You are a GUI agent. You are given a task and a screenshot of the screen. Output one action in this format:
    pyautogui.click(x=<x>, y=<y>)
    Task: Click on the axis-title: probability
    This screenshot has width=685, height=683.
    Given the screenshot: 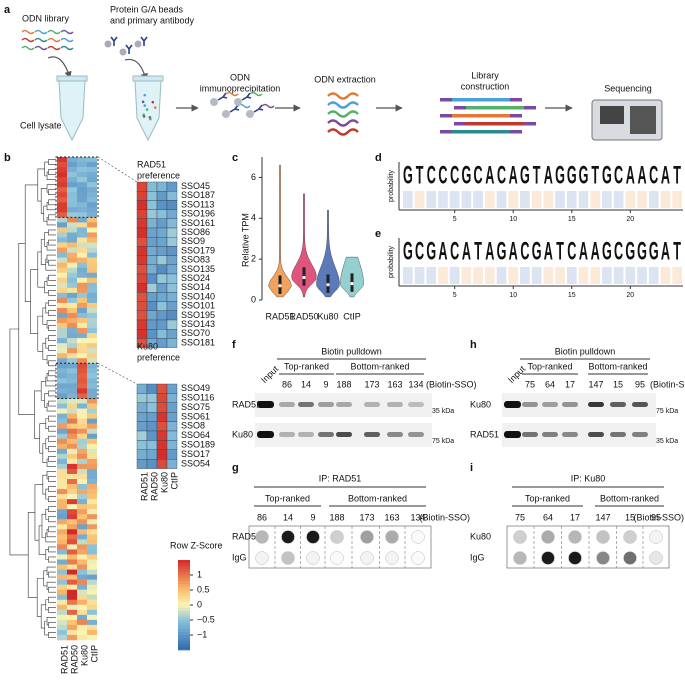 What is the action you would take?
    pyautogui.click(x=391, y=262)
    